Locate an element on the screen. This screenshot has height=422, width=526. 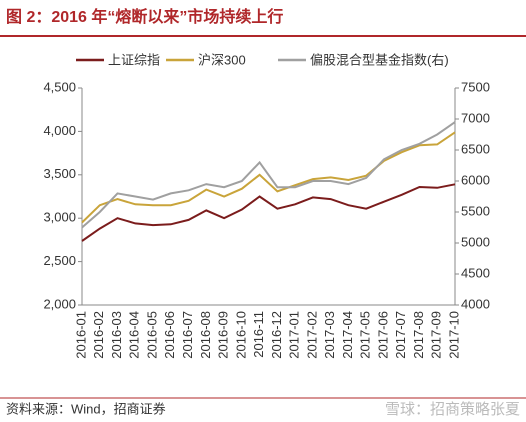
source-note: 资料来源：Wind，招商证券 is located at coordinates (86, 408).